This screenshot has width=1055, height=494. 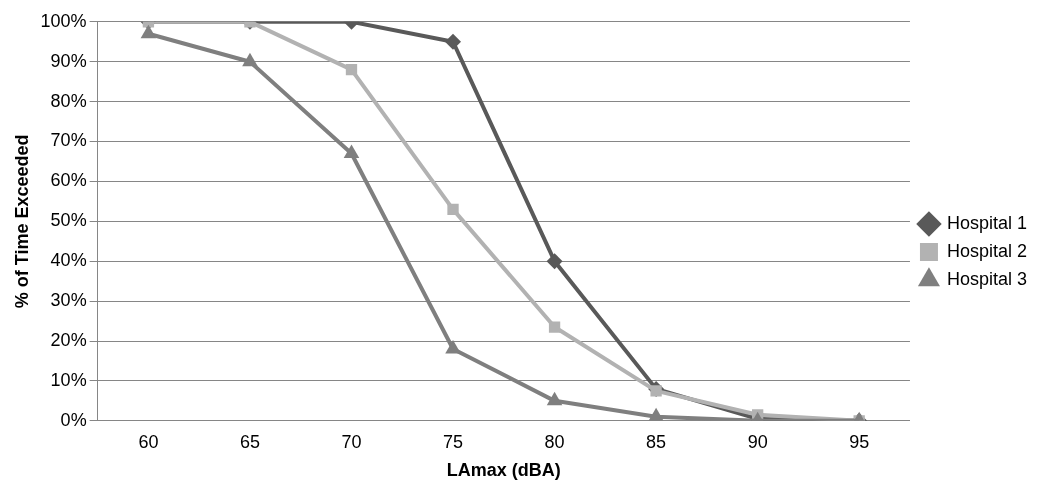 I want to click on legend-label: Hospital 2, so click(x=986, y=250).